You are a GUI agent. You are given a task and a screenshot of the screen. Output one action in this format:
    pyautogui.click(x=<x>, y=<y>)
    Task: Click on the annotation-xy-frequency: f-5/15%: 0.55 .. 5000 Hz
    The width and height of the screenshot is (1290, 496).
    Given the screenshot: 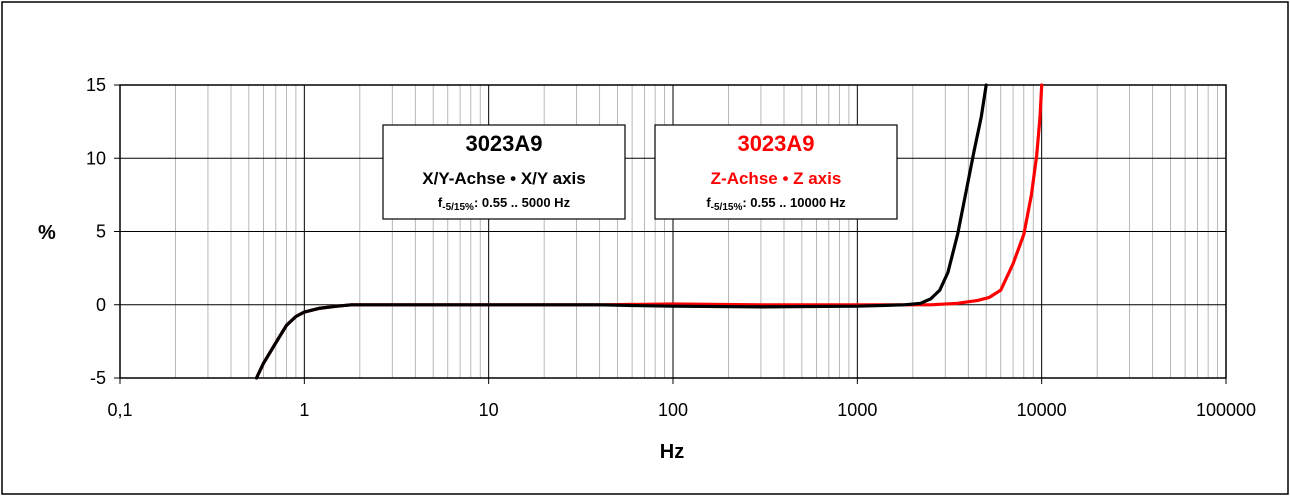 What is the action you would take?
    pyautogui.click(x=504, y=204)
    